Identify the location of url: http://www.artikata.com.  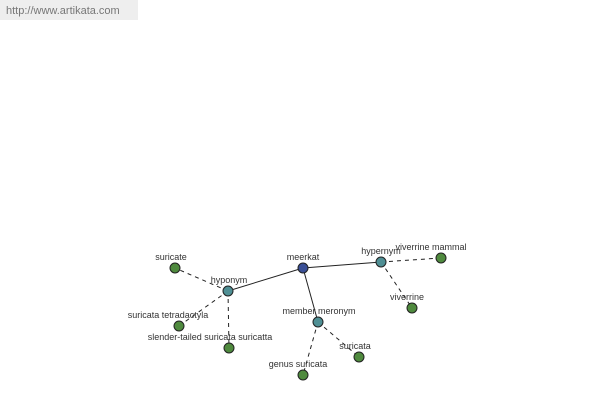
(63, 11).